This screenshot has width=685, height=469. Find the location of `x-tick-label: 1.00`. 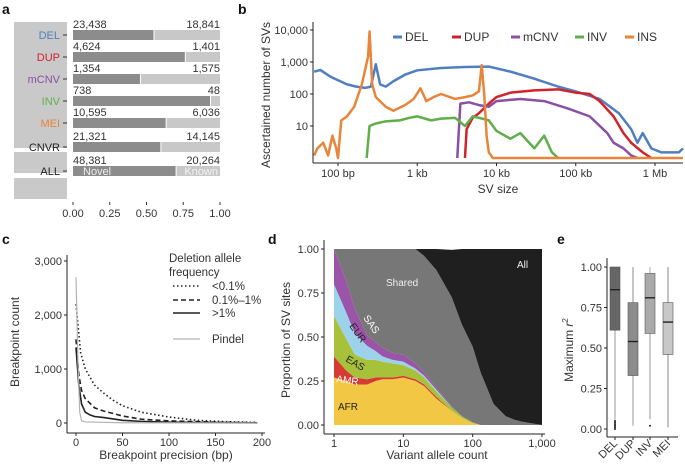

x-tick-label: 1.00 is located at coordinates (219, 214).